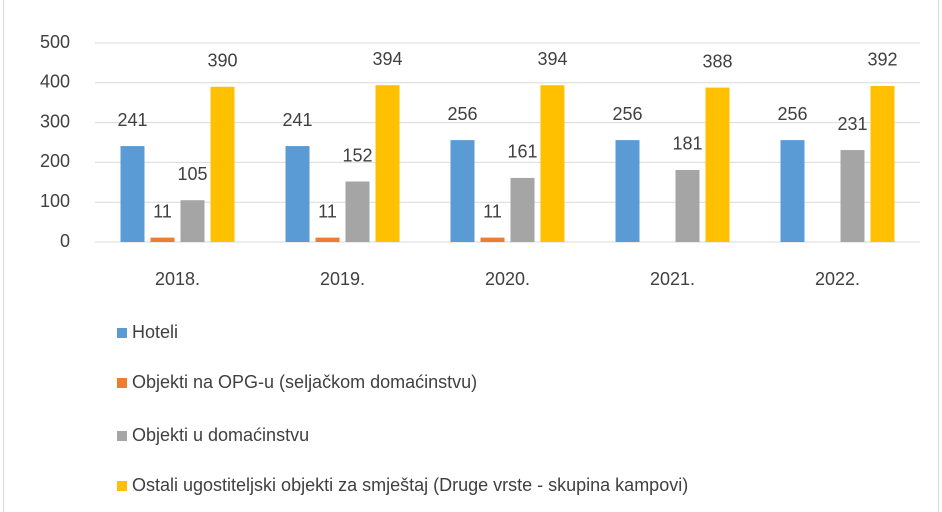 This screenshot has width=942, height=512. Describe the element at coordinates (304, 382) in the screenshot. I see `legend-label: Objekti na OPG-u (seljačkom domaćinstvu)` at that location.